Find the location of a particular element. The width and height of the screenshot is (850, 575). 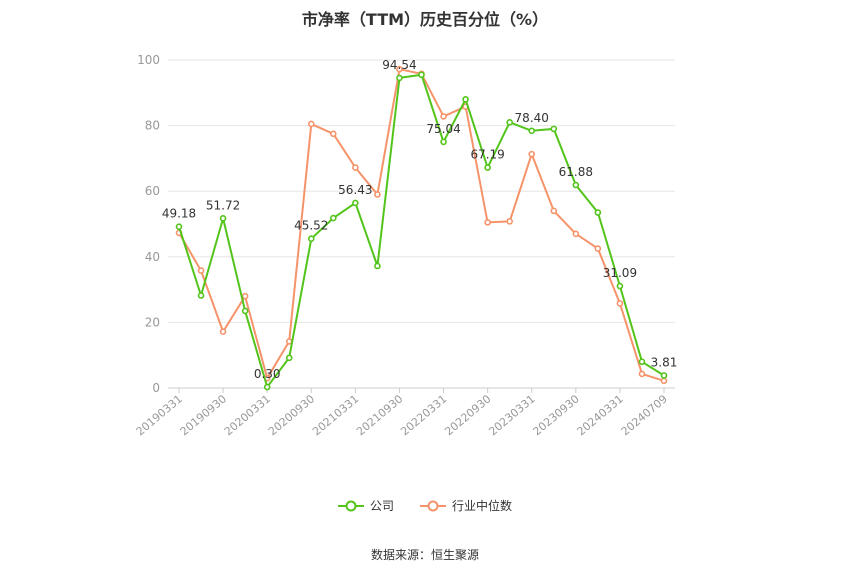

x-tick-label: 20190930 is located at coordinates (203, 415).